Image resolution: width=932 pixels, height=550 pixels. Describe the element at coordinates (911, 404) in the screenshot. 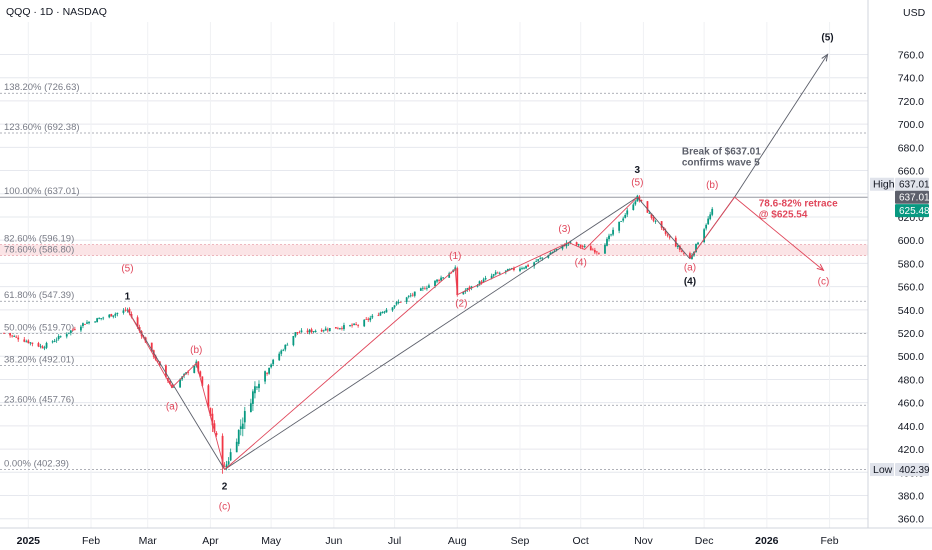

I see `y-tick-label: 460.0` at that location.